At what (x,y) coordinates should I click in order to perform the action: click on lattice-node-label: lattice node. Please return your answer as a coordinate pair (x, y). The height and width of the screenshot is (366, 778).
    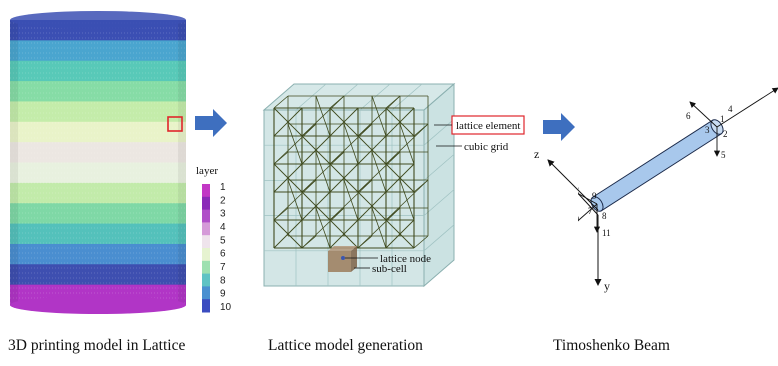
    Looking at the image, I should click on (405, 259).